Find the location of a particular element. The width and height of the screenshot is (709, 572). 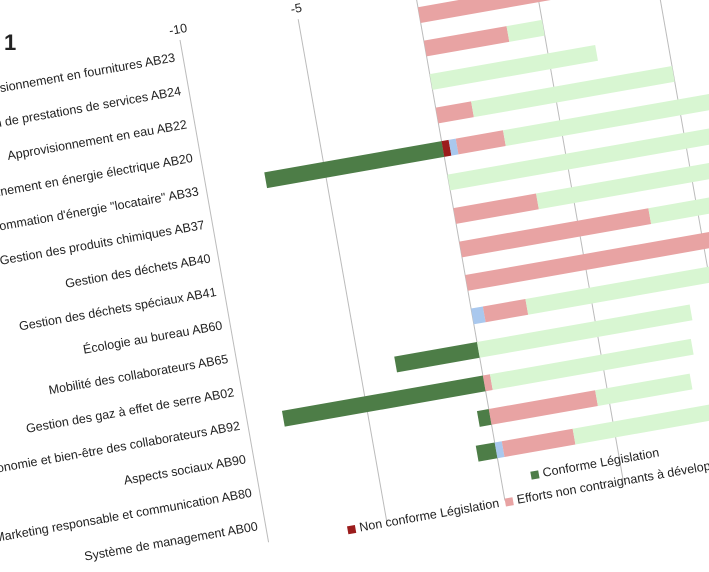

x-tick-label: -10 is located at coordinates (178, 29).